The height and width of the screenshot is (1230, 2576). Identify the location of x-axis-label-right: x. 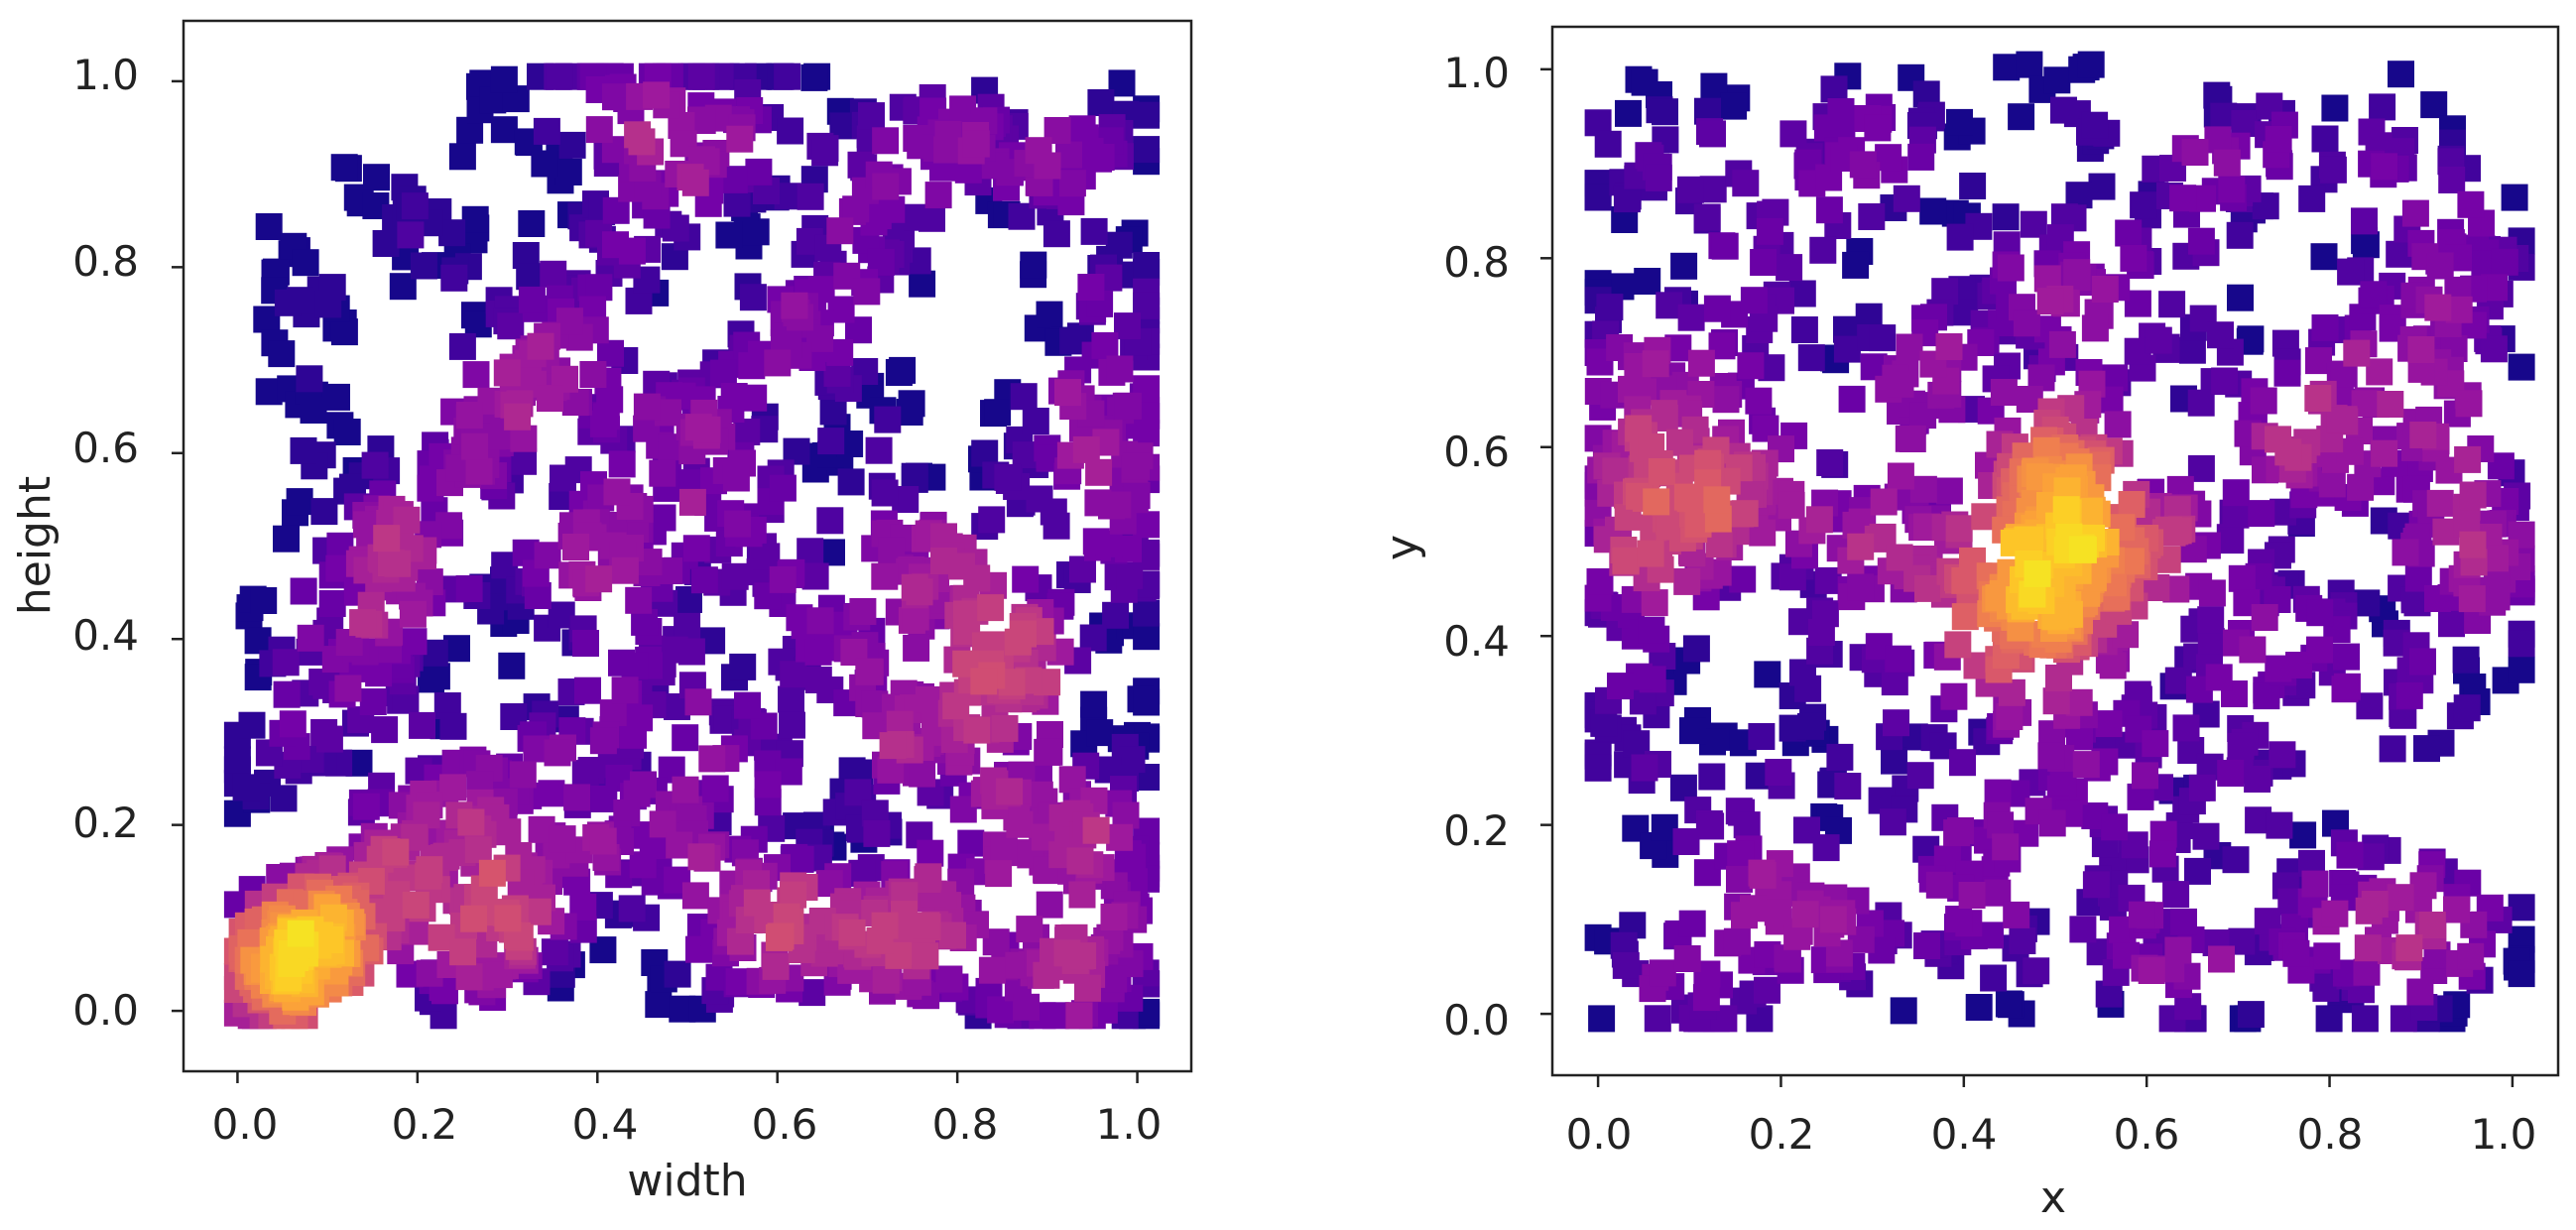
(2053, 1197).